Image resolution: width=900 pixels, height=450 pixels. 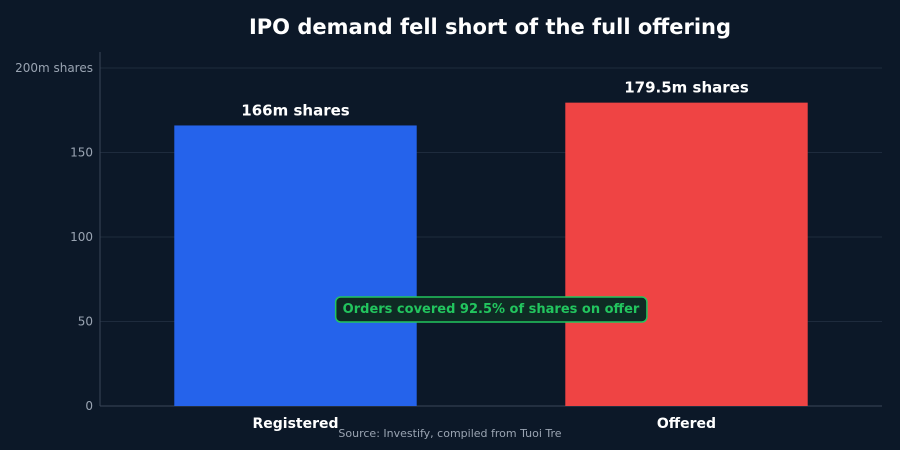 I want to click on bar-value-label: 179.5m shares, so click(x=686, y=88).